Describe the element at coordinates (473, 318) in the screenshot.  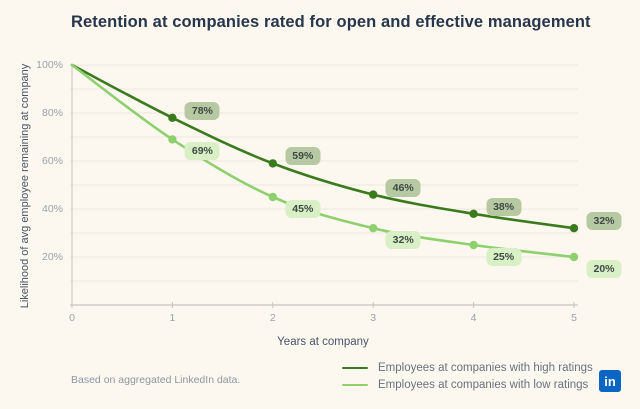
I see `x-tick-label: 4` at that location.